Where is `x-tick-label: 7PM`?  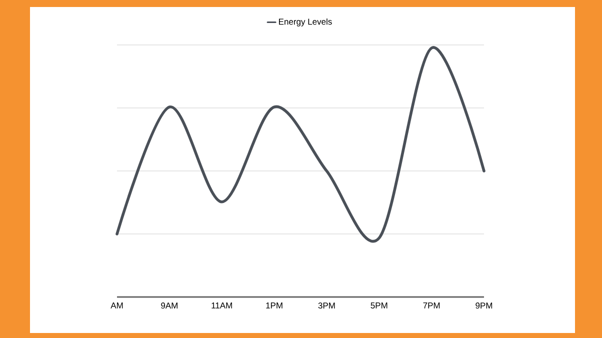 x-tick-label: 7PM is located at coordinates (431, 305).